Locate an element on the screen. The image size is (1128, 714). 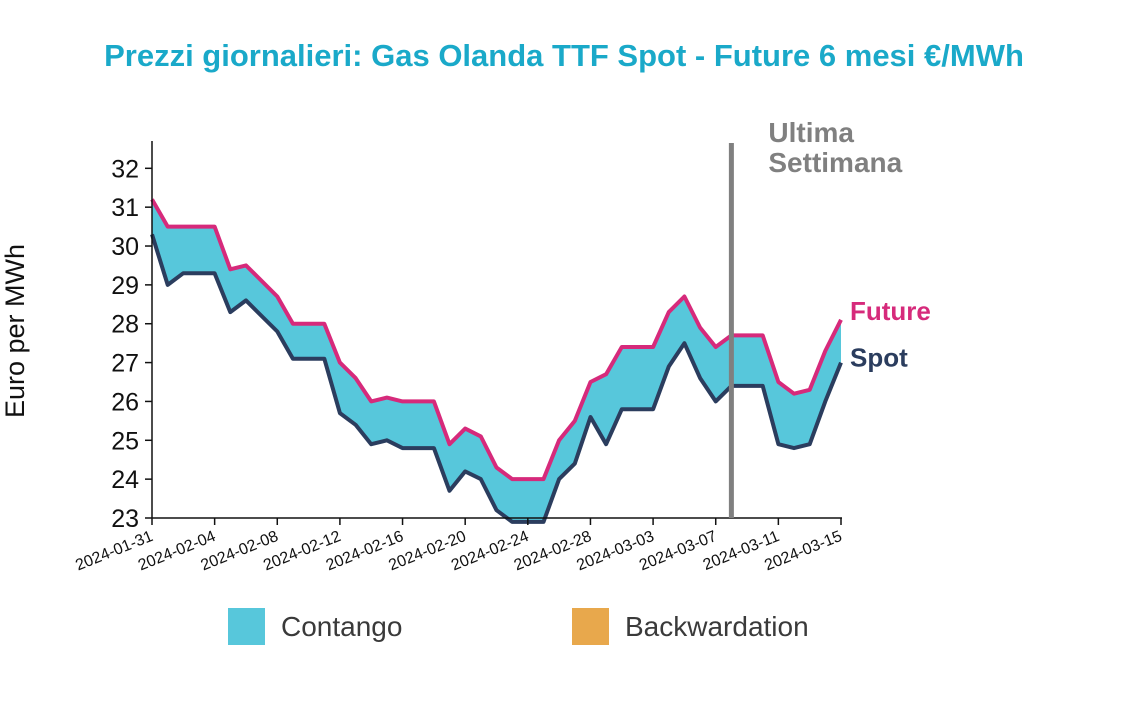
y-tick-label: 24 is located at coordinates (125, 480).